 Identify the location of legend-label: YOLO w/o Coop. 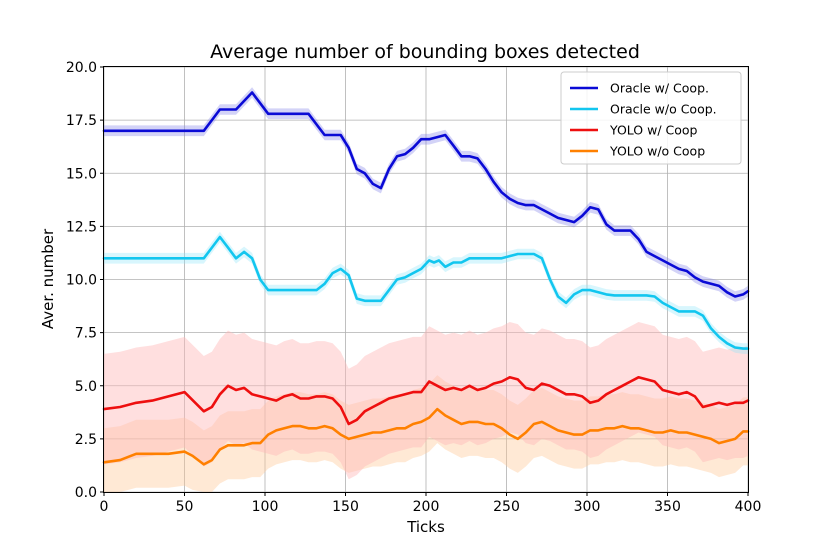
(657, 151).